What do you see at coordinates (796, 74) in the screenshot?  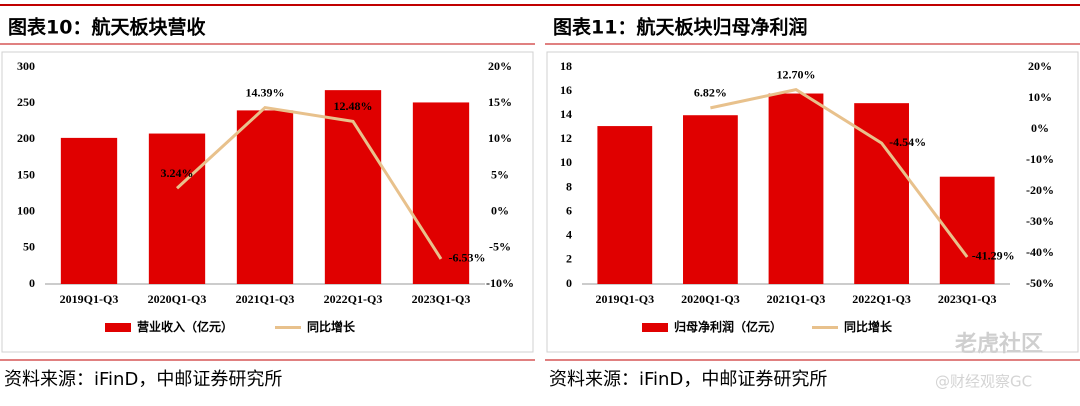 I see `data-label: 12.70%` at bounding box center [796, 74].